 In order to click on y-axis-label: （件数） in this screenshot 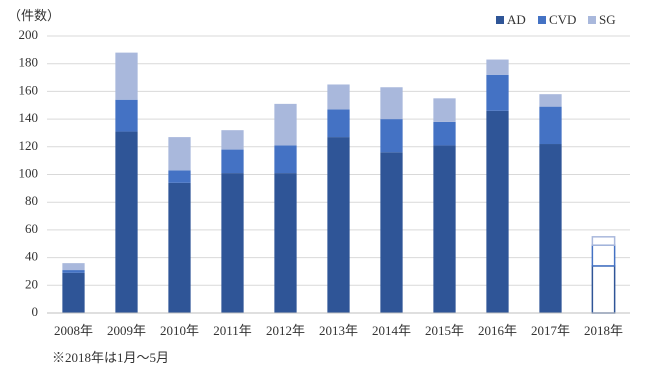, I will do `click(34, 15)`.